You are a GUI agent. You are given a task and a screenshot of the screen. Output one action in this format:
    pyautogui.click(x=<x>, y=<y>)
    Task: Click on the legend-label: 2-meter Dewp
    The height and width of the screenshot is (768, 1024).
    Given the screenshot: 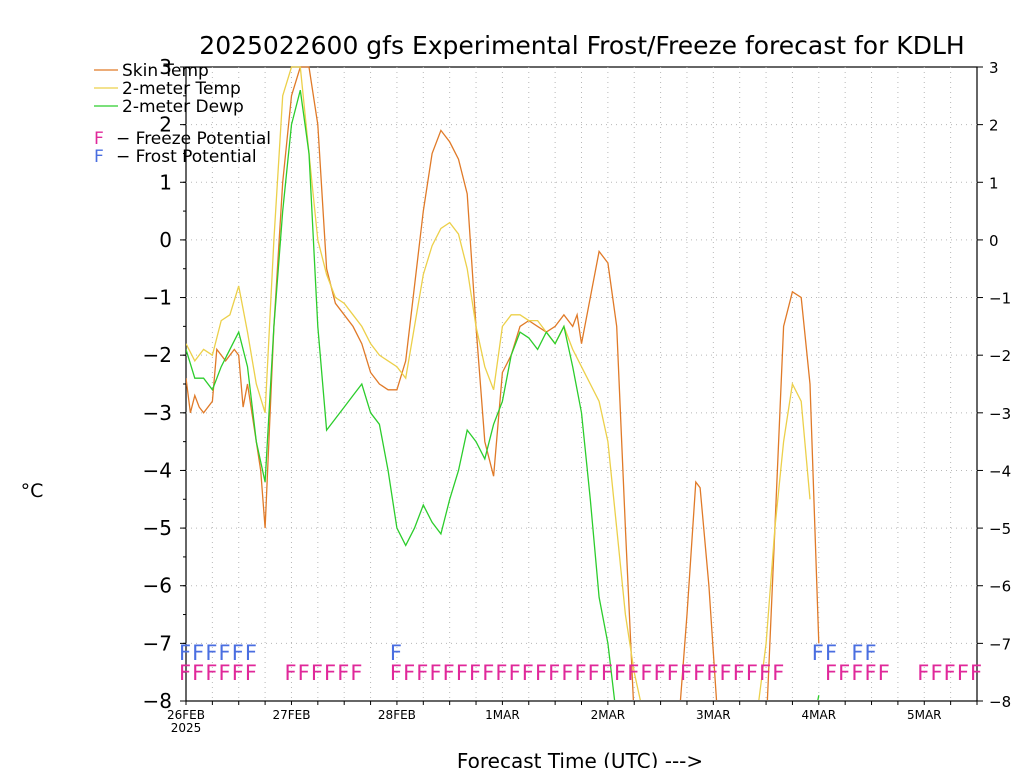 What is the action you would take?
    pyautogui.click(x=183, y=107)
    